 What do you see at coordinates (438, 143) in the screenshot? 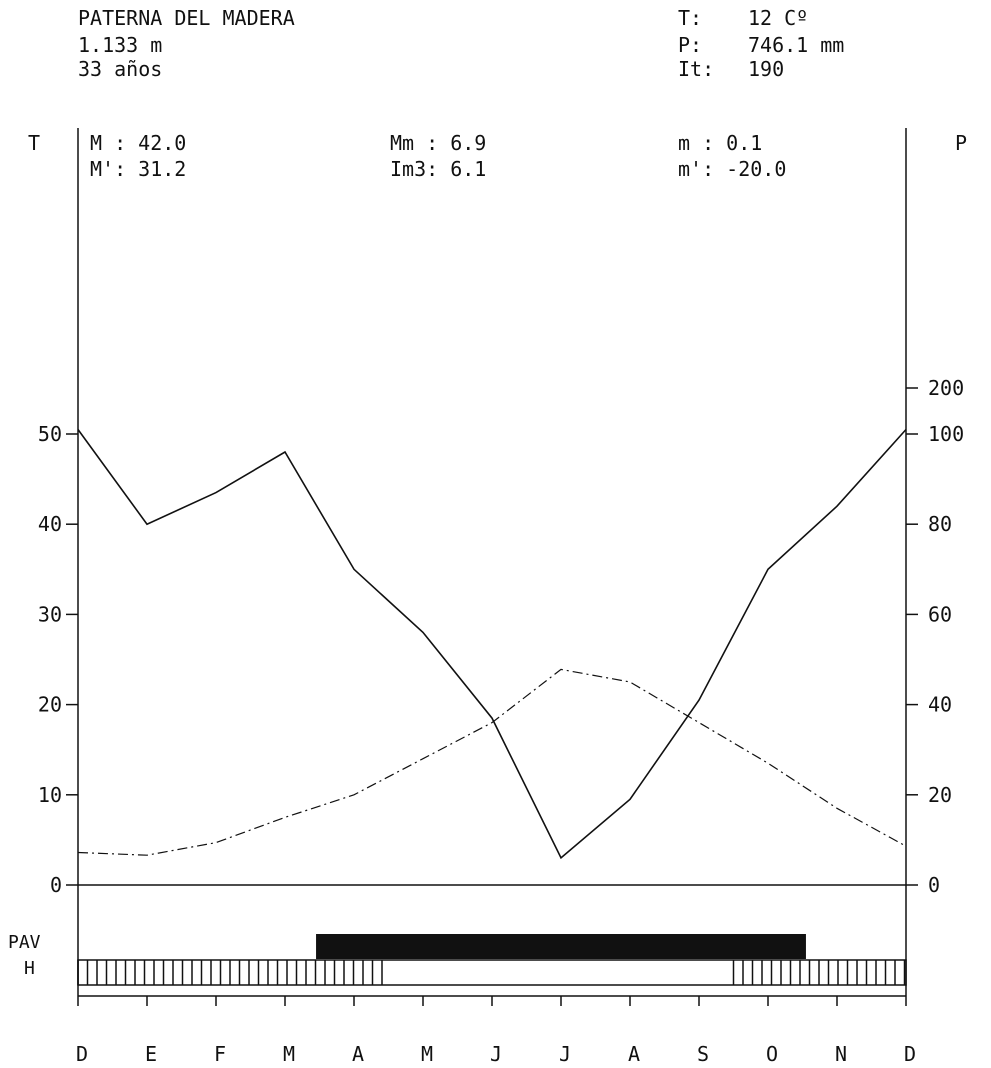
I see `stat-mm: Mm : 6.9` at bounding box center [438, 143].